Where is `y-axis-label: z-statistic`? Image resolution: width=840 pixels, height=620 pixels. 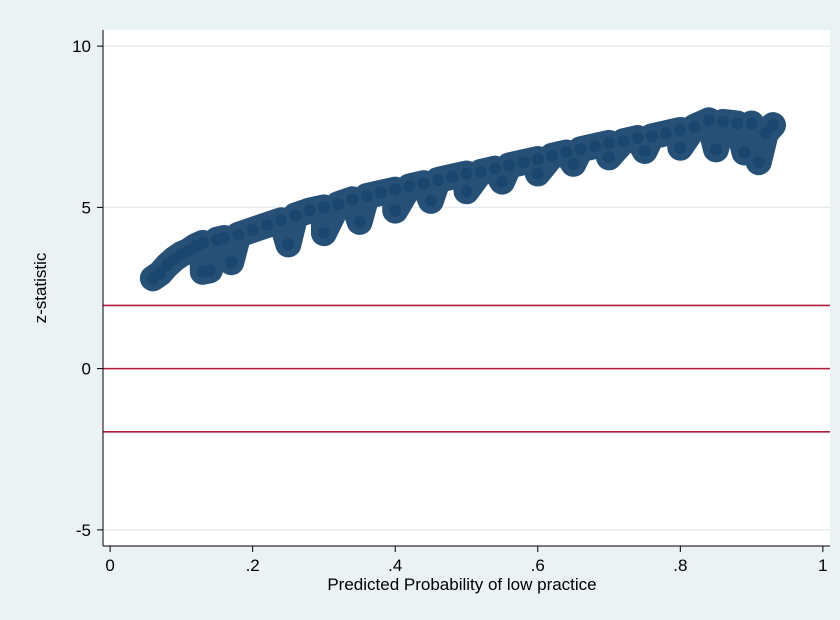
y-axis-label: z-statistic is located at coordinates (40, 287).